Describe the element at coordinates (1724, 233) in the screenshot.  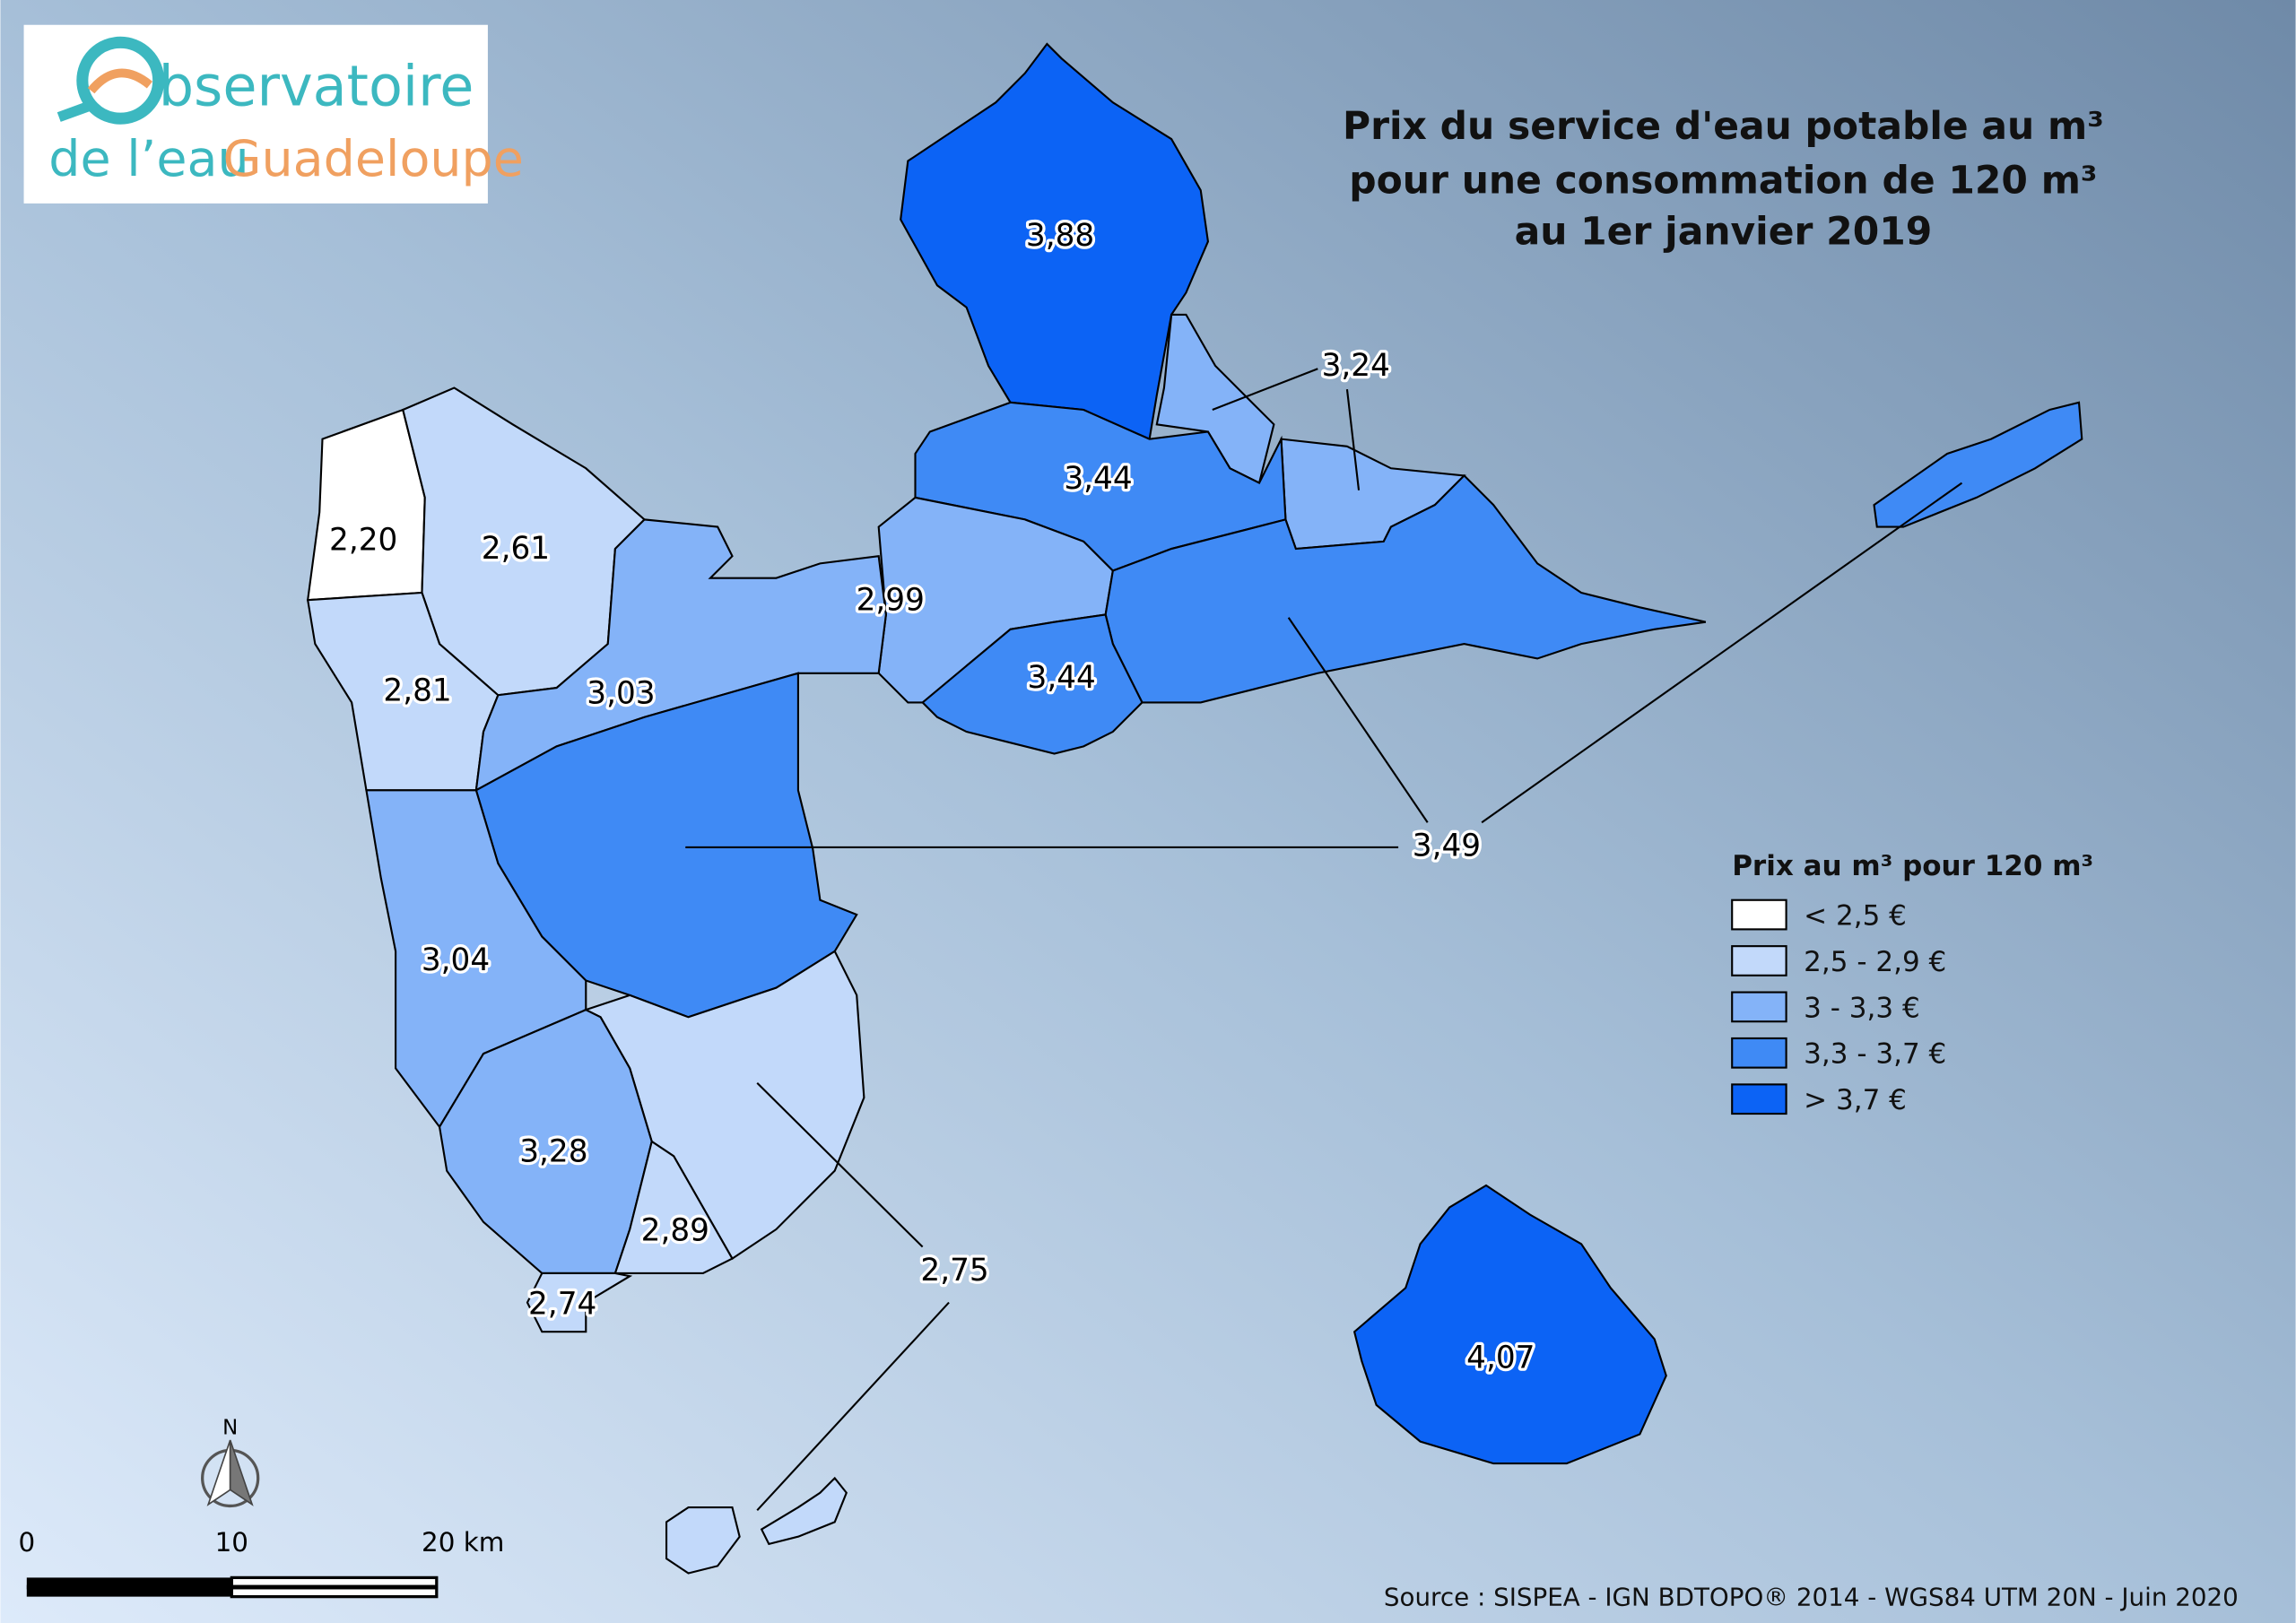
I see `title-line: au 1er janvier 2019` at that location.